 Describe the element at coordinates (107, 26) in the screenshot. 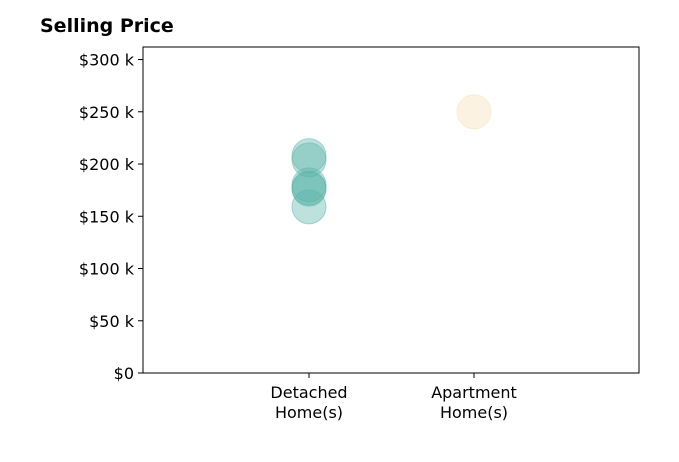

I see `chart-title: Selling Price` at that location.